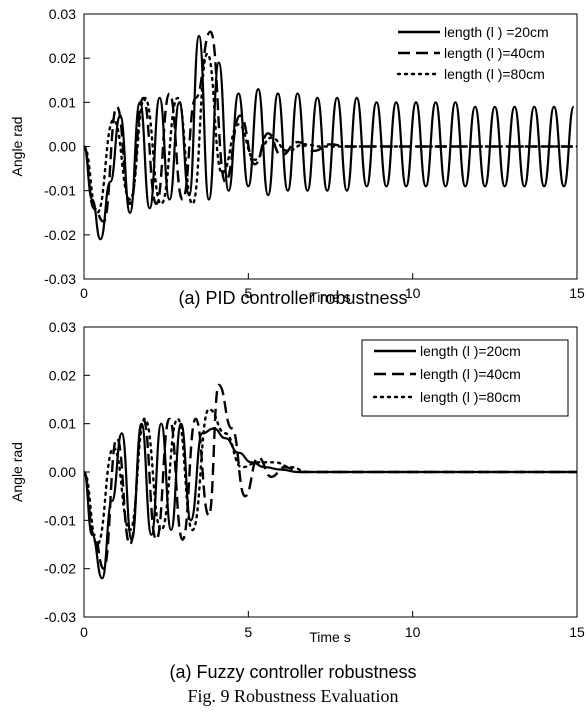 The width and height of the screenshot is (586, 715). I want to click on pid-subcaption: (a) PID controller robustness, so click(293, 298).